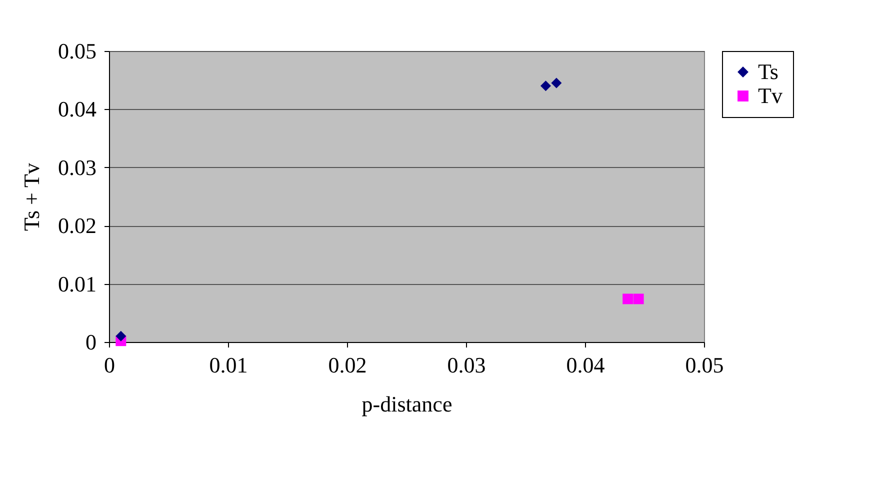 The width and height of the screenshot is (872, 485). Describe the element at coordinates (704, 365) in the screenshot. I see `x-tick-label: 0.05` at that location.